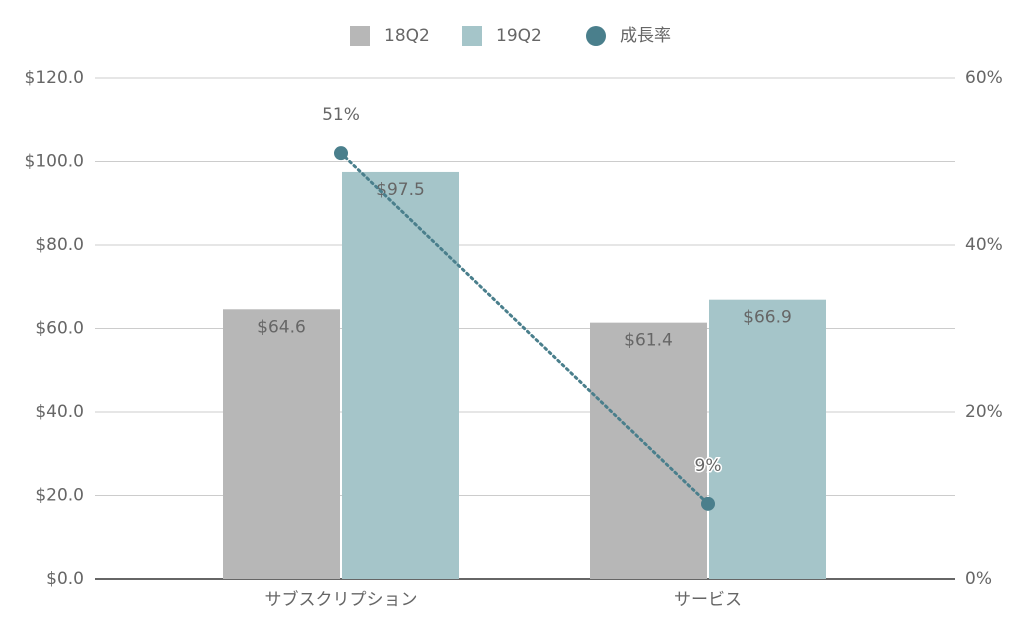  I want to click on y-tick-label: $120.0, so click(54, 78).